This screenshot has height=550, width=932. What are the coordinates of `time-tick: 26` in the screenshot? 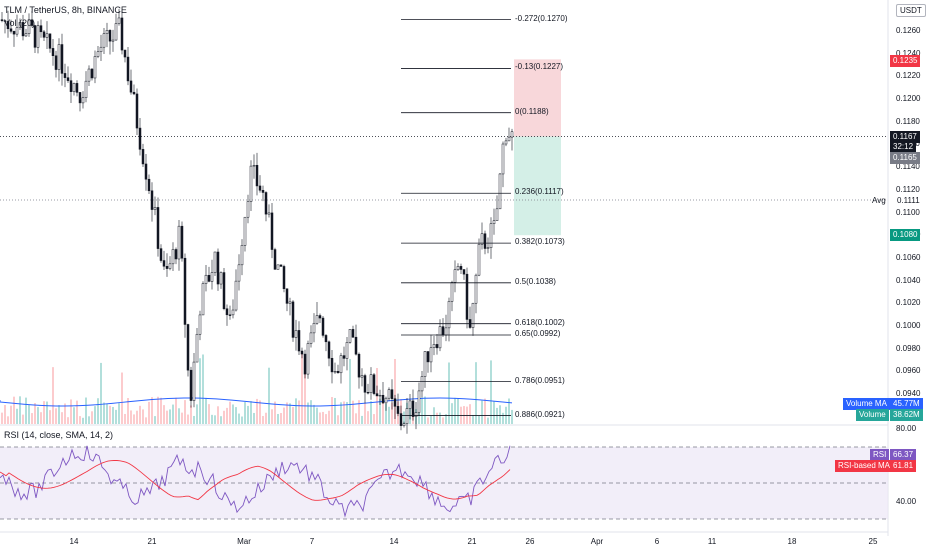 It's located at (530, 541).